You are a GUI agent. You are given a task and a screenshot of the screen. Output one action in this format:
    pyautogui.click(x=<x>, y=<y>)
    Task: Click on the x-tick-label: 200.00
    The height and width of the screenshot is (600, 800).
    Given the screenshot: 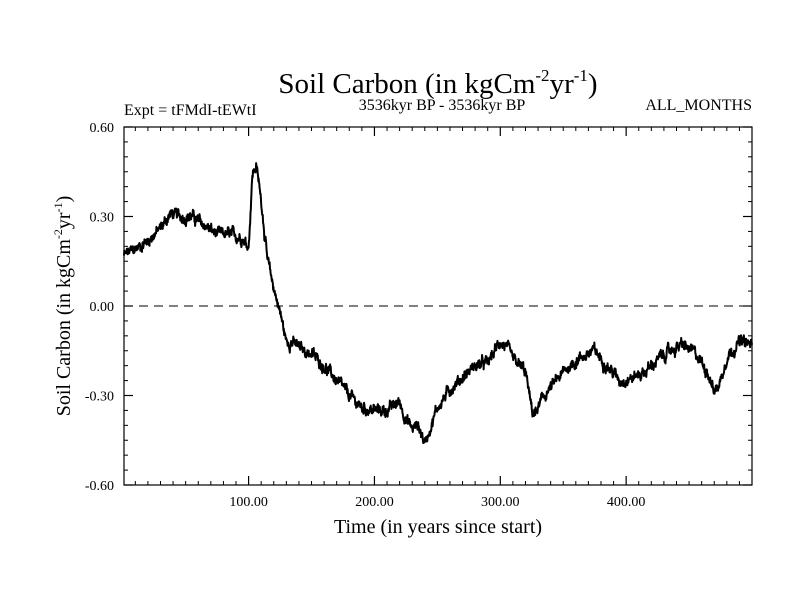 What is the action you would take?
    pyautogui.click(x=374, y=502)
    